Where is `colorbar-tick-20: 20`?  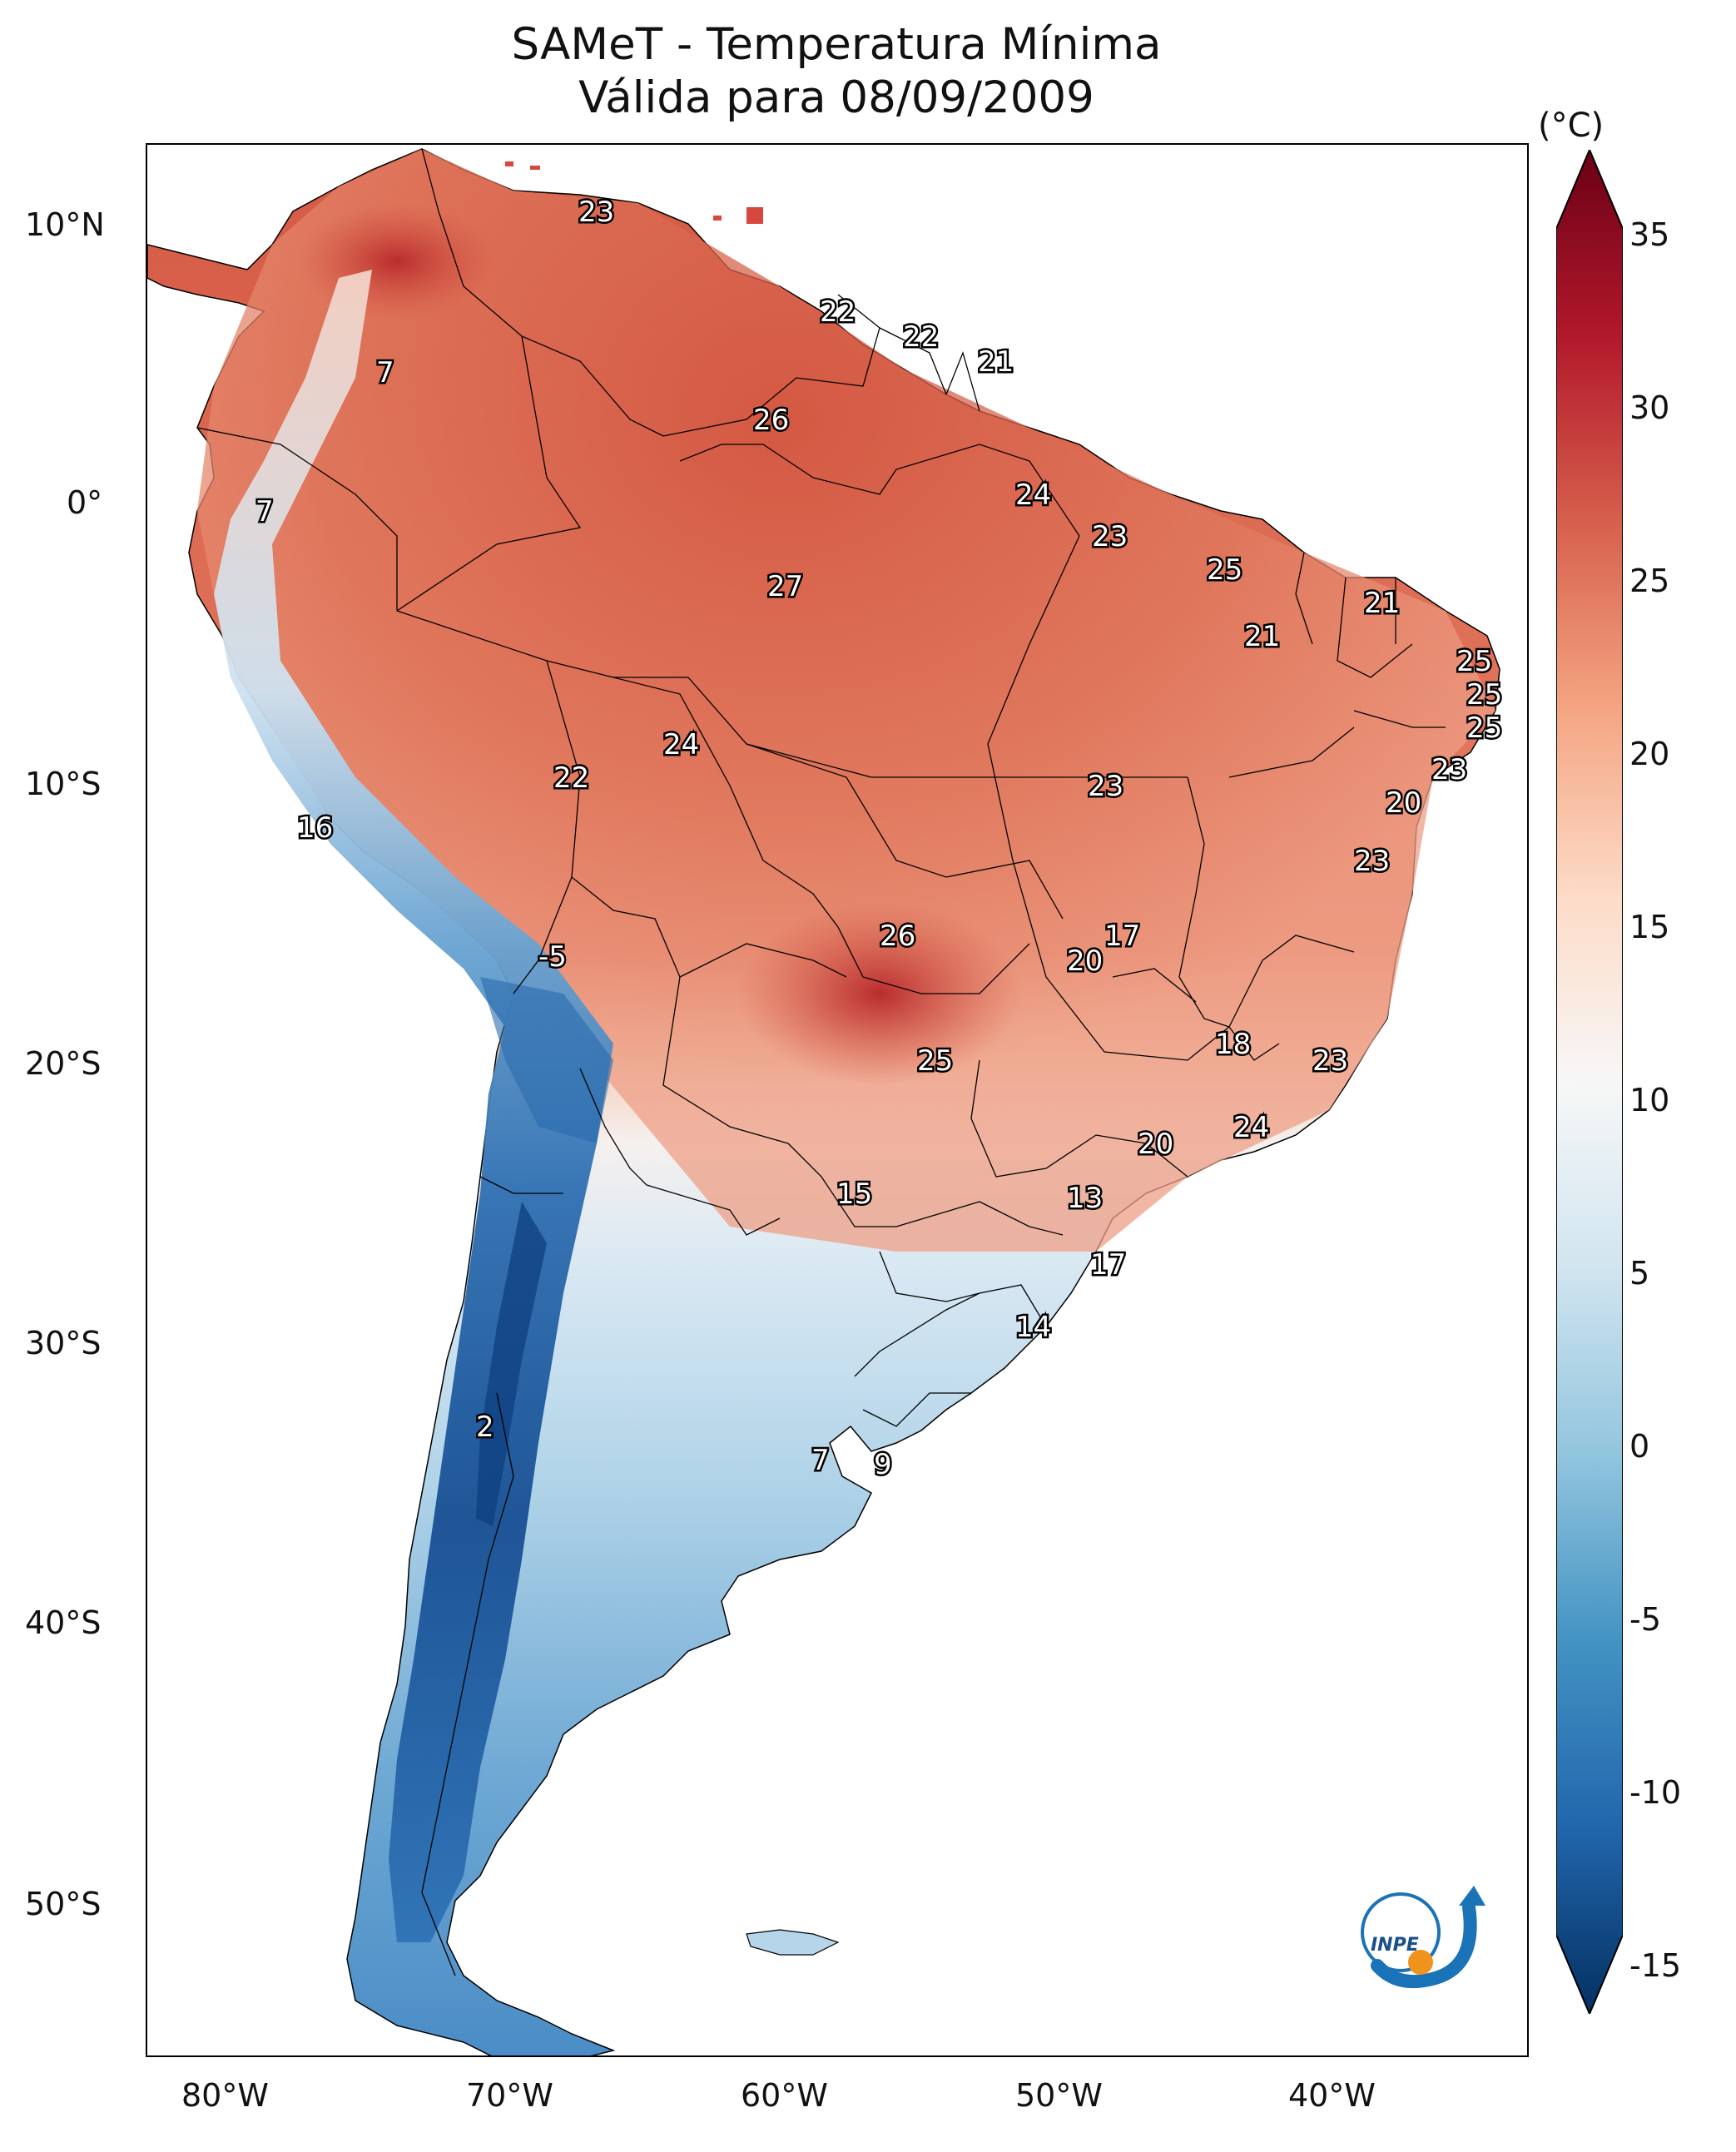
colorbar-tick-20: 20 is located at coordinates (1649, 754).